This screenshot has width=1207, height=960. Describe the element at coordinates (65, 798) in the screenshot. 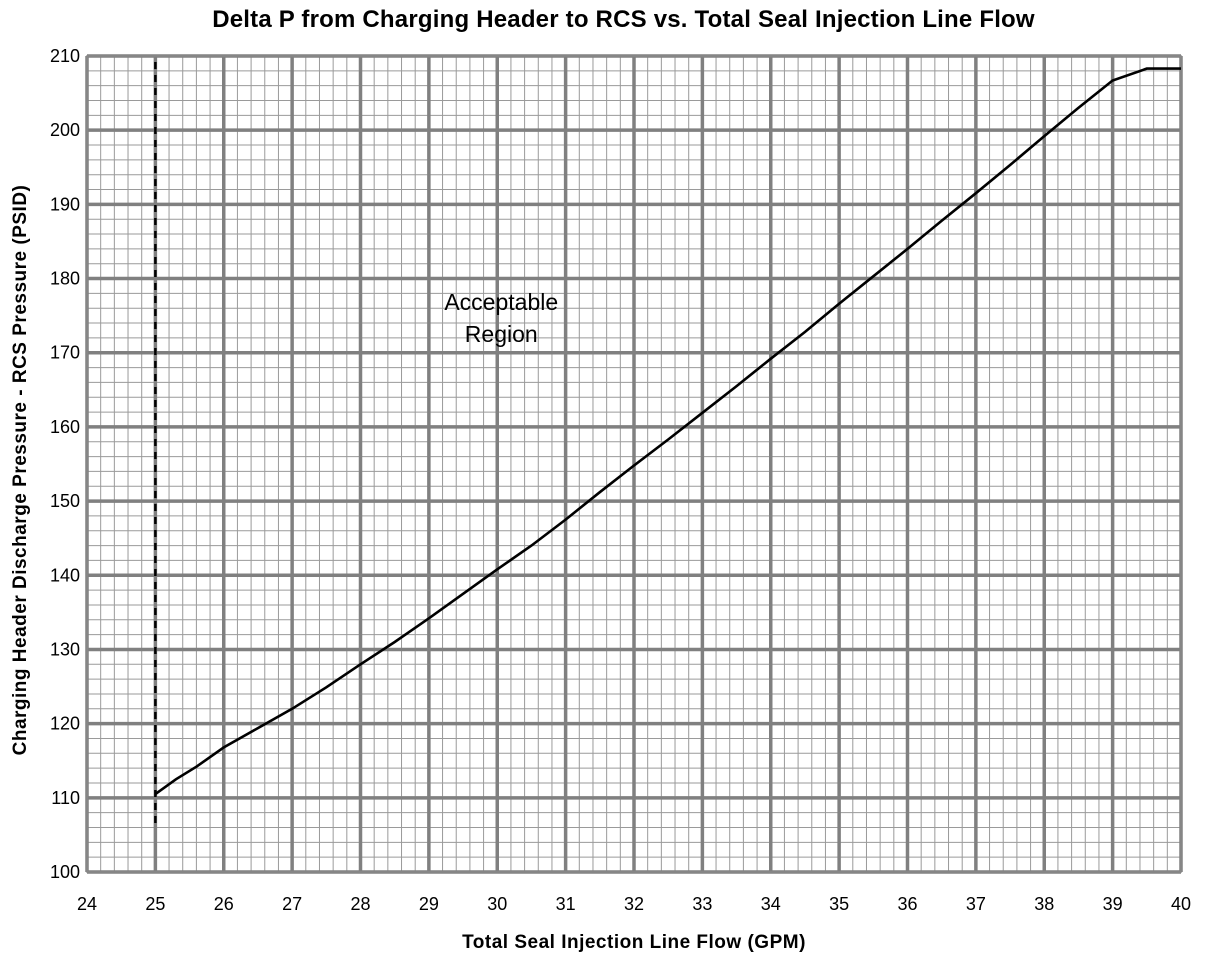

I see `y-tick-label: 110` at that location.